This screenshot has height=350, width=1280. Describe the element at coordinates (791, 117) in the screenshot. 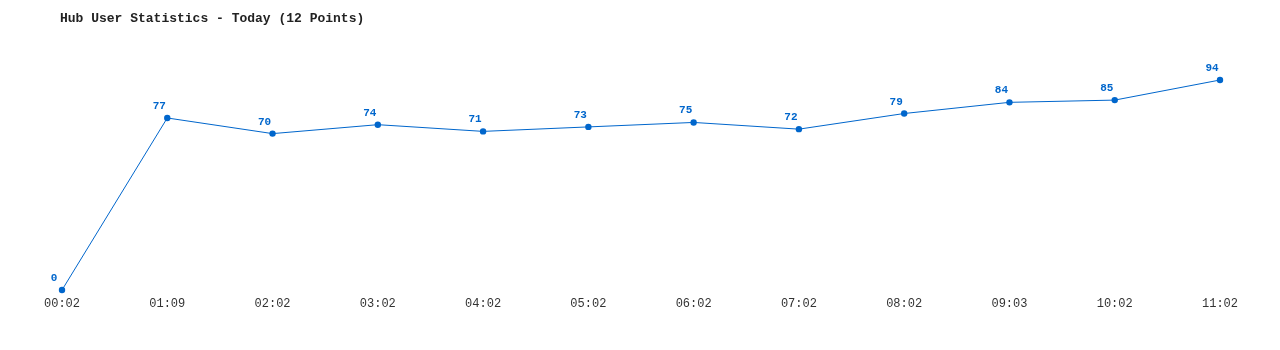

I see `data-label: 72` at that location.